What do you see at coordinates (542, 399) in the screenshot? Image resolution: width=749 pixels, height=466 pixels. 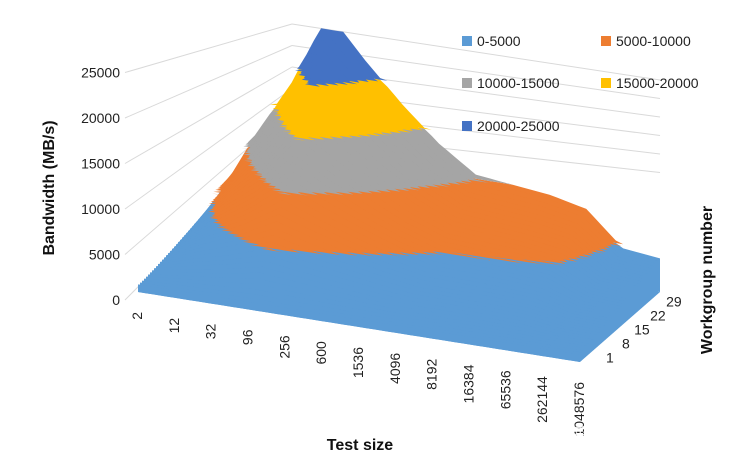 I see `x-tick-label: 262144` at bounding box center [542, 399].